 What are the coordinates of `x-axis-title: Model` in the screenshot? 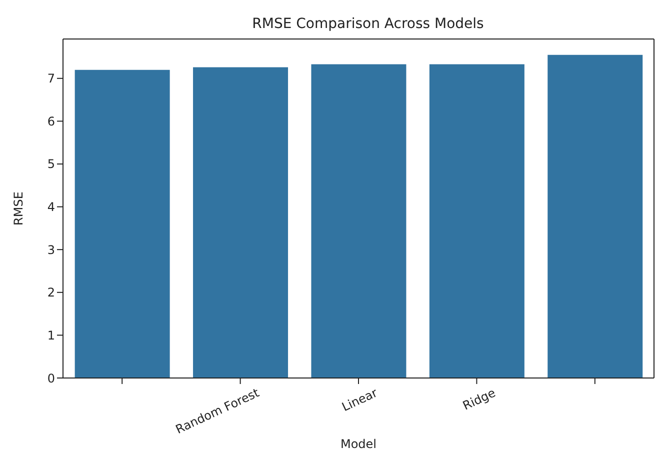 It's located at (358, 444).